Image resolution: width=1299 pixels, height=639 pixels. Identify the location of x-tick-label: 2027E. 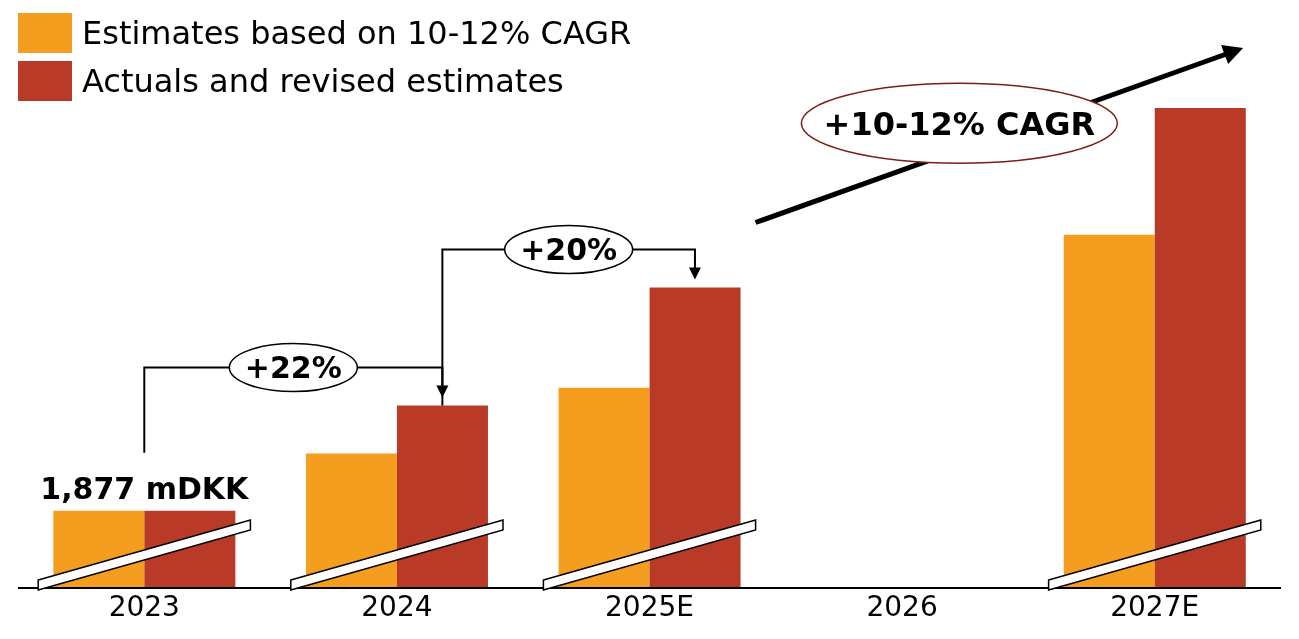
(1155, 606).